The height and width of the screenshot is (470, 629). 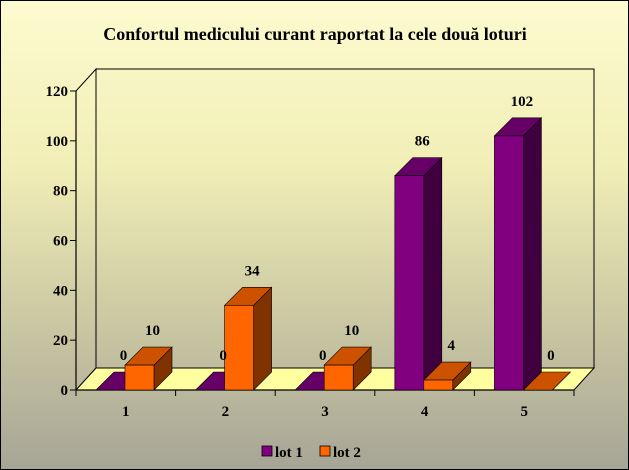 What do you see at coordinates (325, 412) in the screenshot?
I see `x-tick-label: 3` at bounding box center [325, 412].